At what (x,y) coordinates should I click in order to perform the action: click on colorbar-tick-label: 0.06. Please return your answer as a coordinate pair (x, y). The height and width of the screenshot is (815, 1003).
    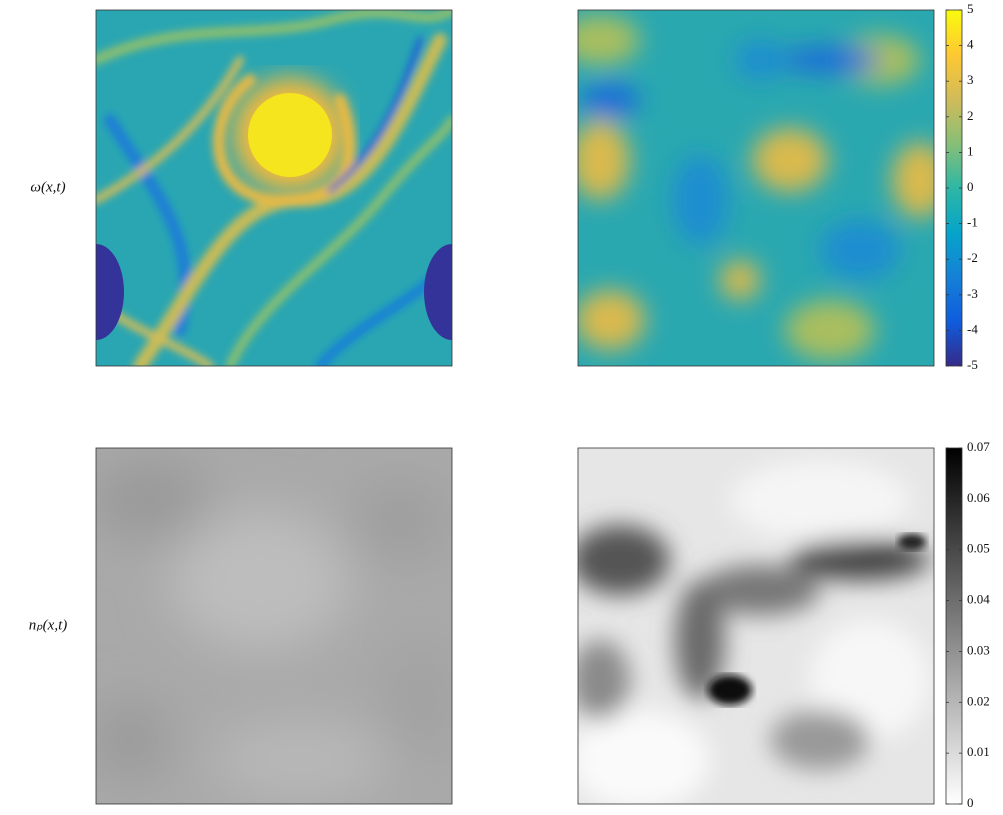
    Looking at the image, I should click on (978, 497).